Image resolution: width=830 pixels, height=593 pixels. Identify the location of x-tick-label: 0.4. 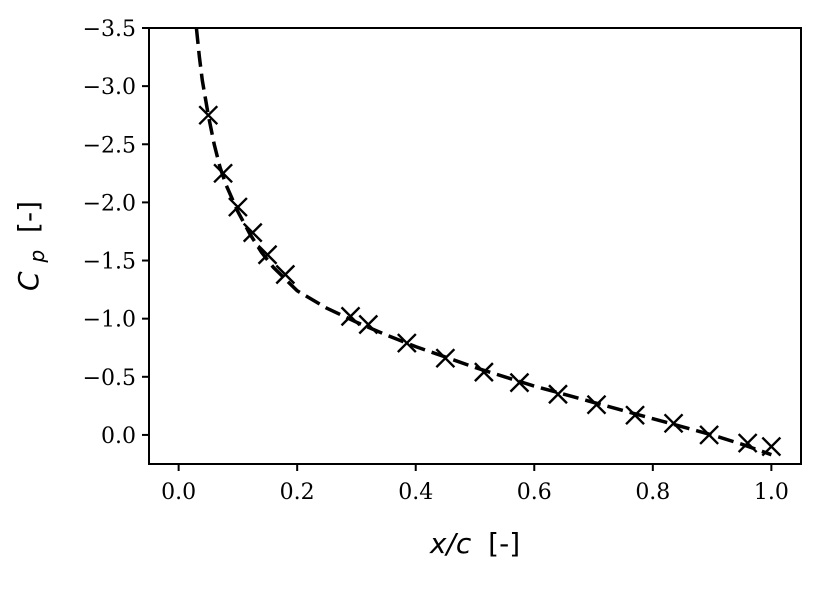
(415, 492).